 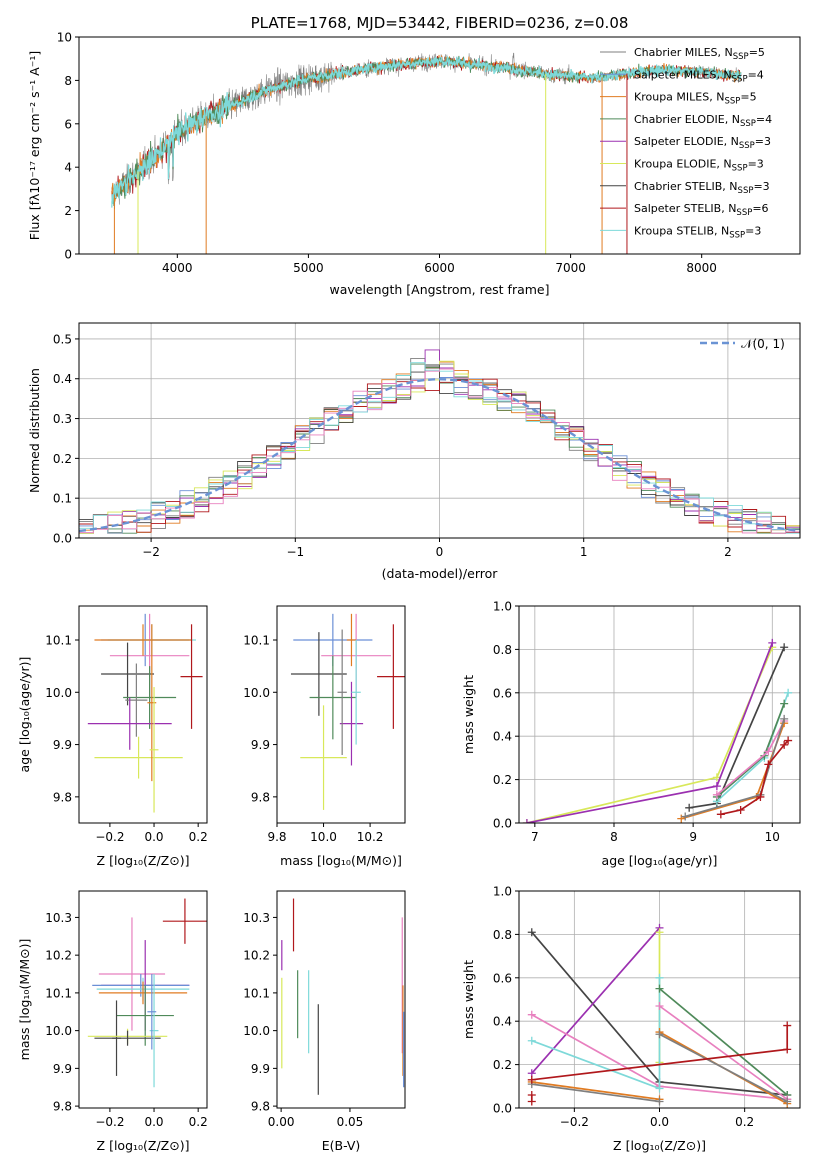 What do you see at coordinates (683, 164) in the screenshot?
I see `legend-label-main: Kroupa ELODIE, N` at bounding box center [683, 164].